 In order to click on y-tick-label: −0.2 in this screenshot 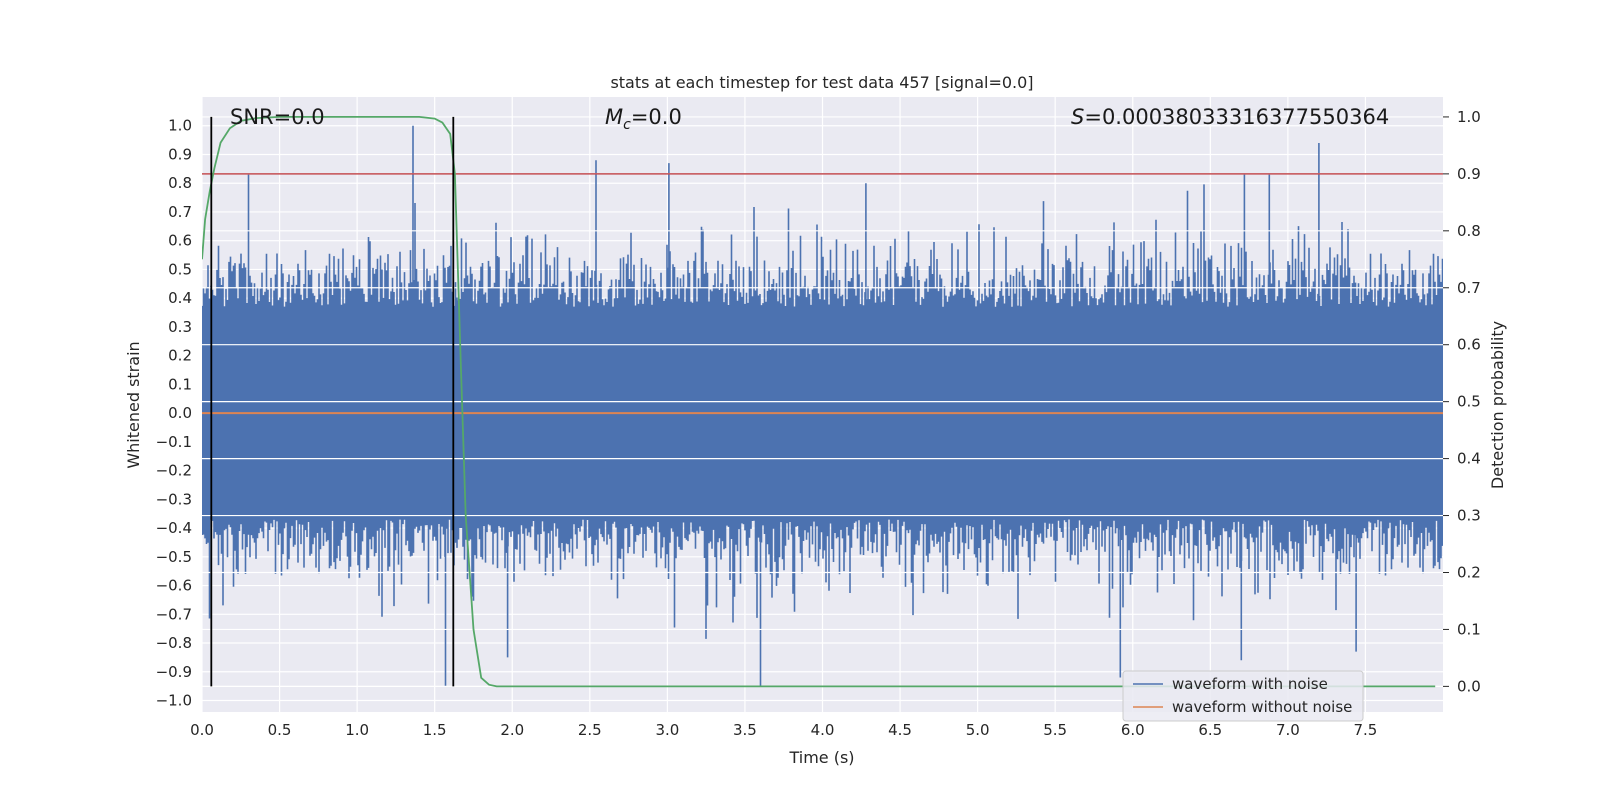, I will do `click(174, 471)`.